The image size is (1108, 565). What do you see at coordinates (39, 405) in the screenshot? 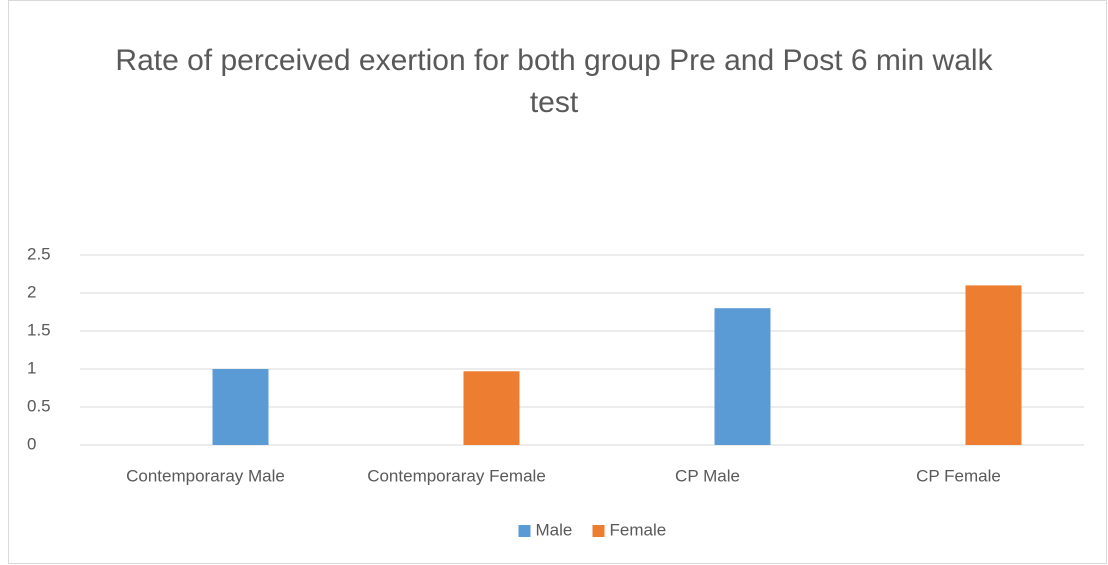
I see `y-tick-label: 0.5` at bounding box center [39, 405].